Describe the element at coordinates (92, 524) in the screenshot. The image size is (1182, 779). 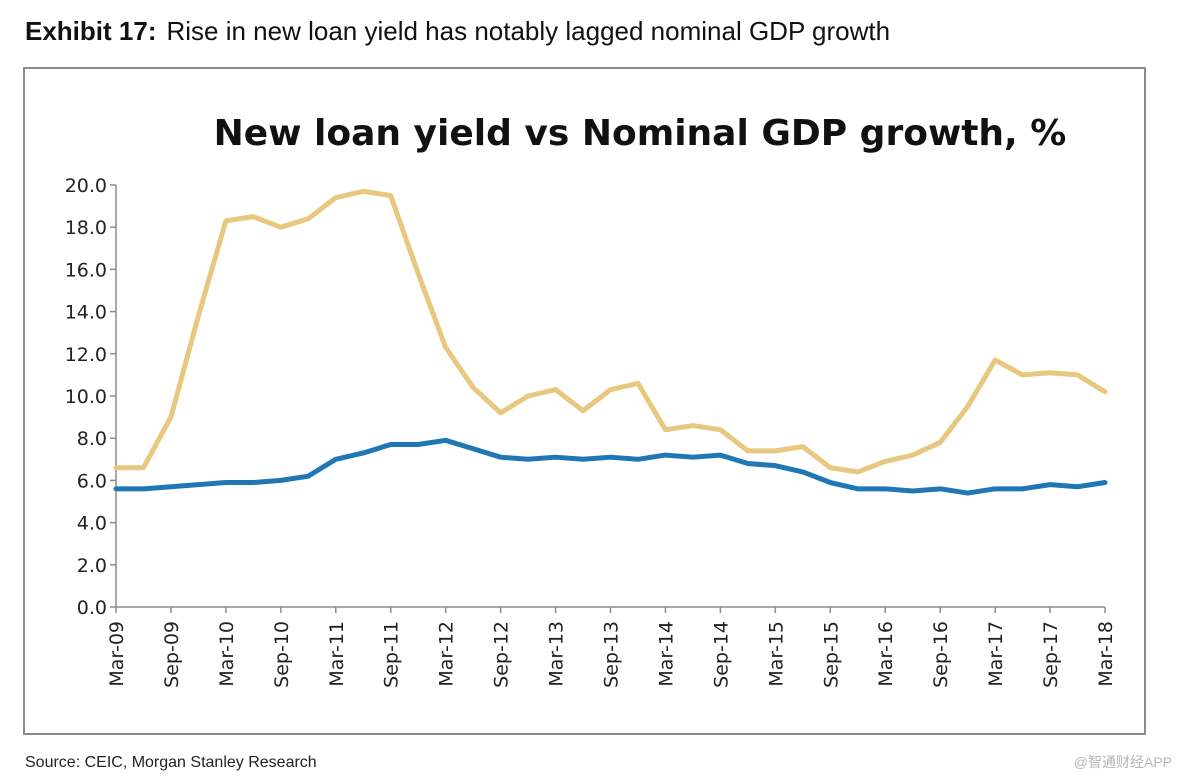
I see `y-tick-label: 4.0` at that location.